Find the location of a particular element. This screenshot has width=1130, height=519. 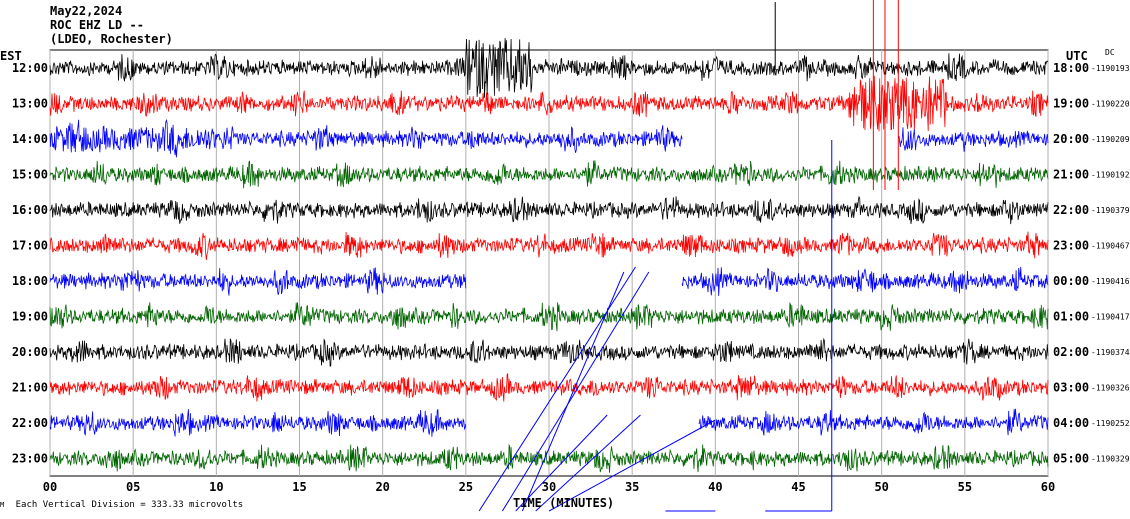

right-row-label: 05:00 is located at coordinates (1071, 459).